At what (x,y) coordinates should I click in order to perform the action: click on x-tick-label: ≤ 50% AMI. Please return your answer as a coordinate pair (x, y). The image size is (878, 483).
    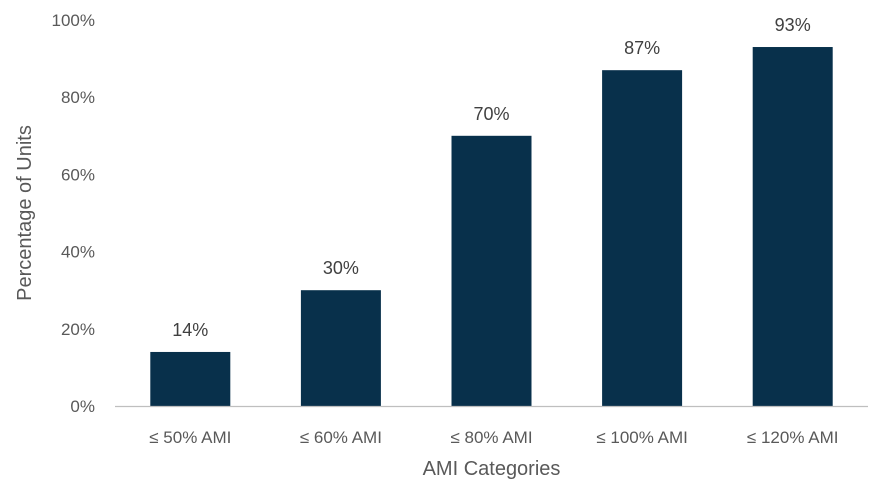
    Looking at the image, I should click on (190, 437).